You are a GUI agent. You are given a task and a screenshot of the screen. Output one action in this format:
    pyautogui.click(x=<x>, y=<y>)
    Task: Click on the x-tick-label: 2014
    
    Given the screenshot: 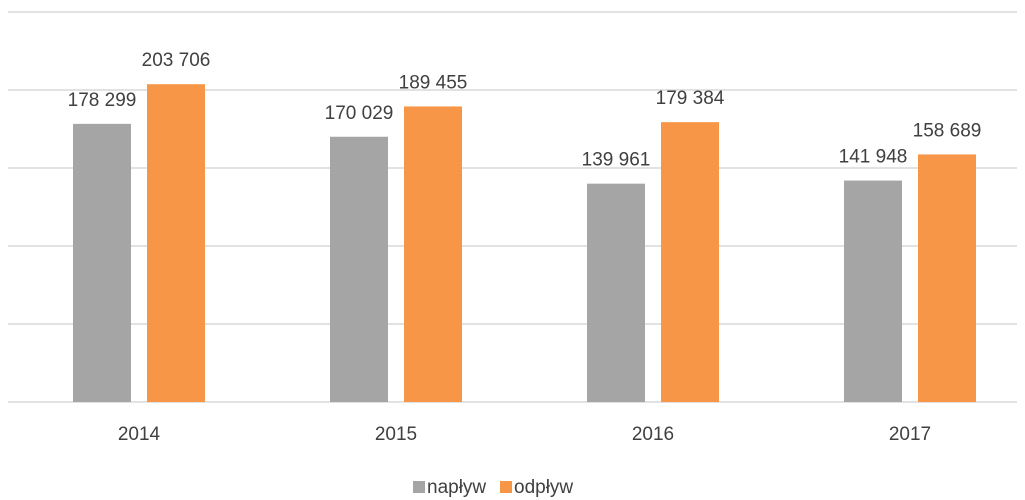 What is the action you would take?
    pyautogui.click(x=139, y=434)
    